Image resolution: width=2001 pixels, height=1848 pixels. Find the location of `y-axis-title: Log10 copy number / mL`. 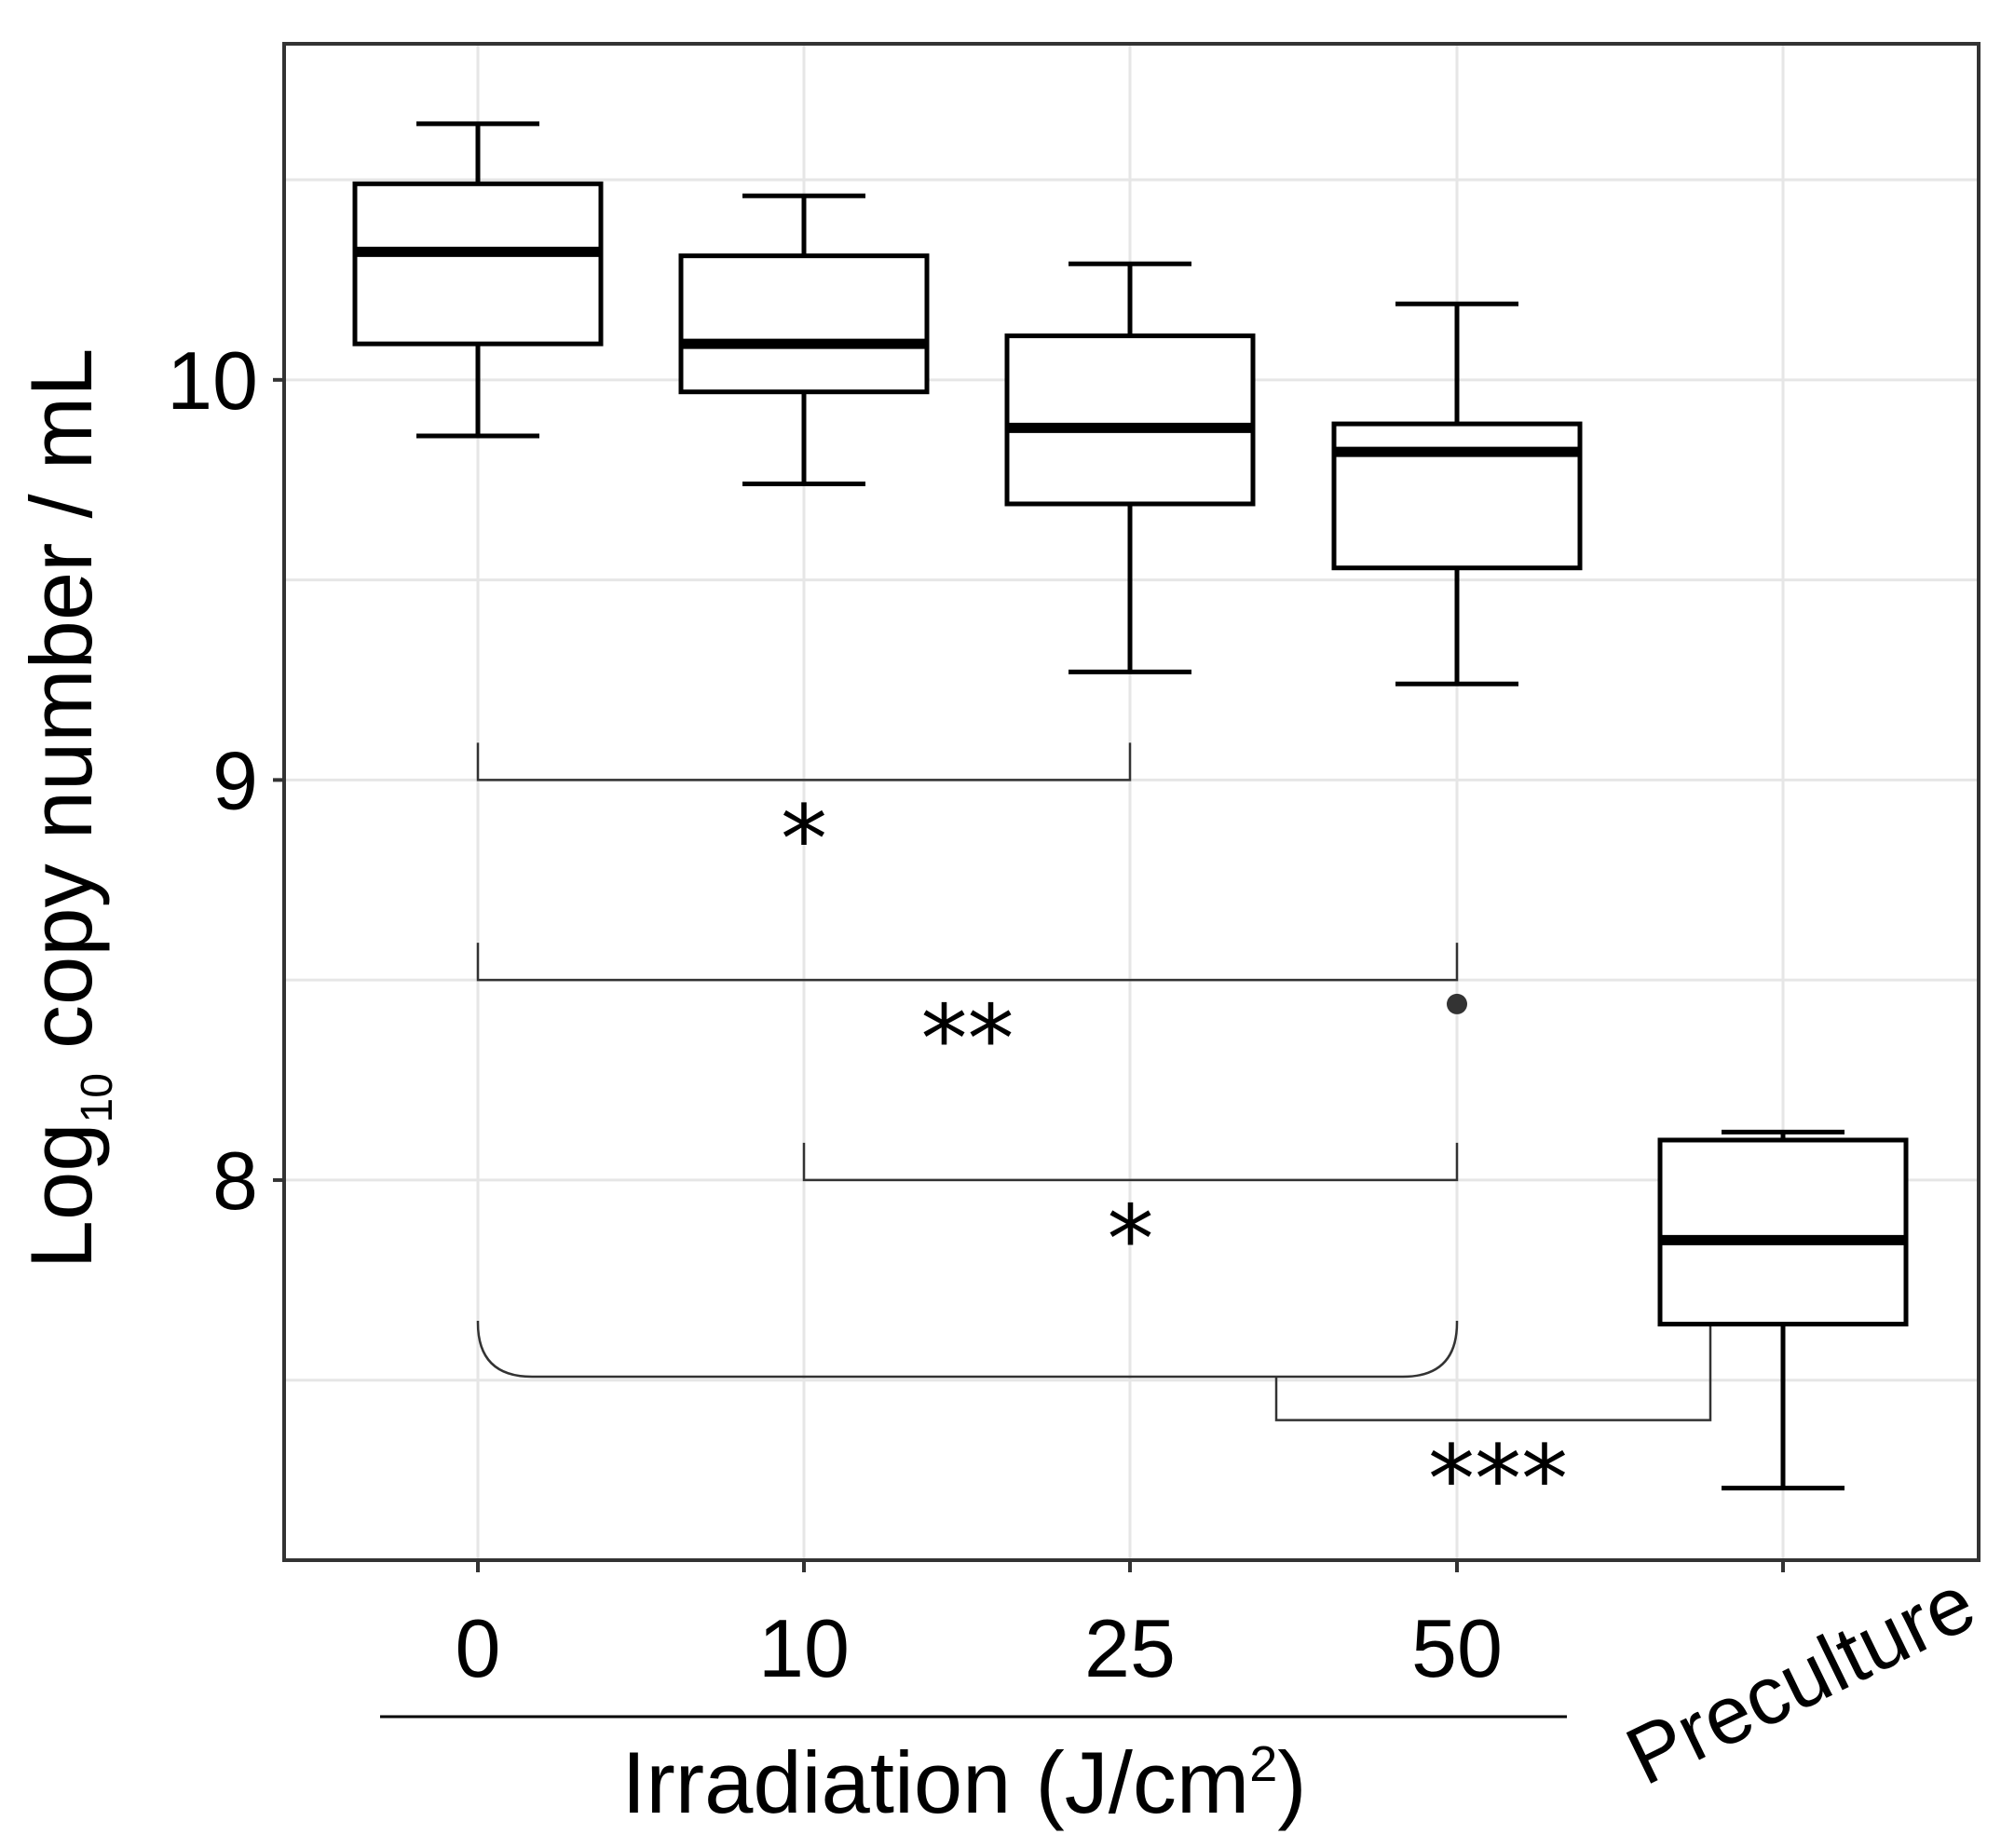

y-axis-title: Log10 copy number / mL is located at coordinates (67, 809).